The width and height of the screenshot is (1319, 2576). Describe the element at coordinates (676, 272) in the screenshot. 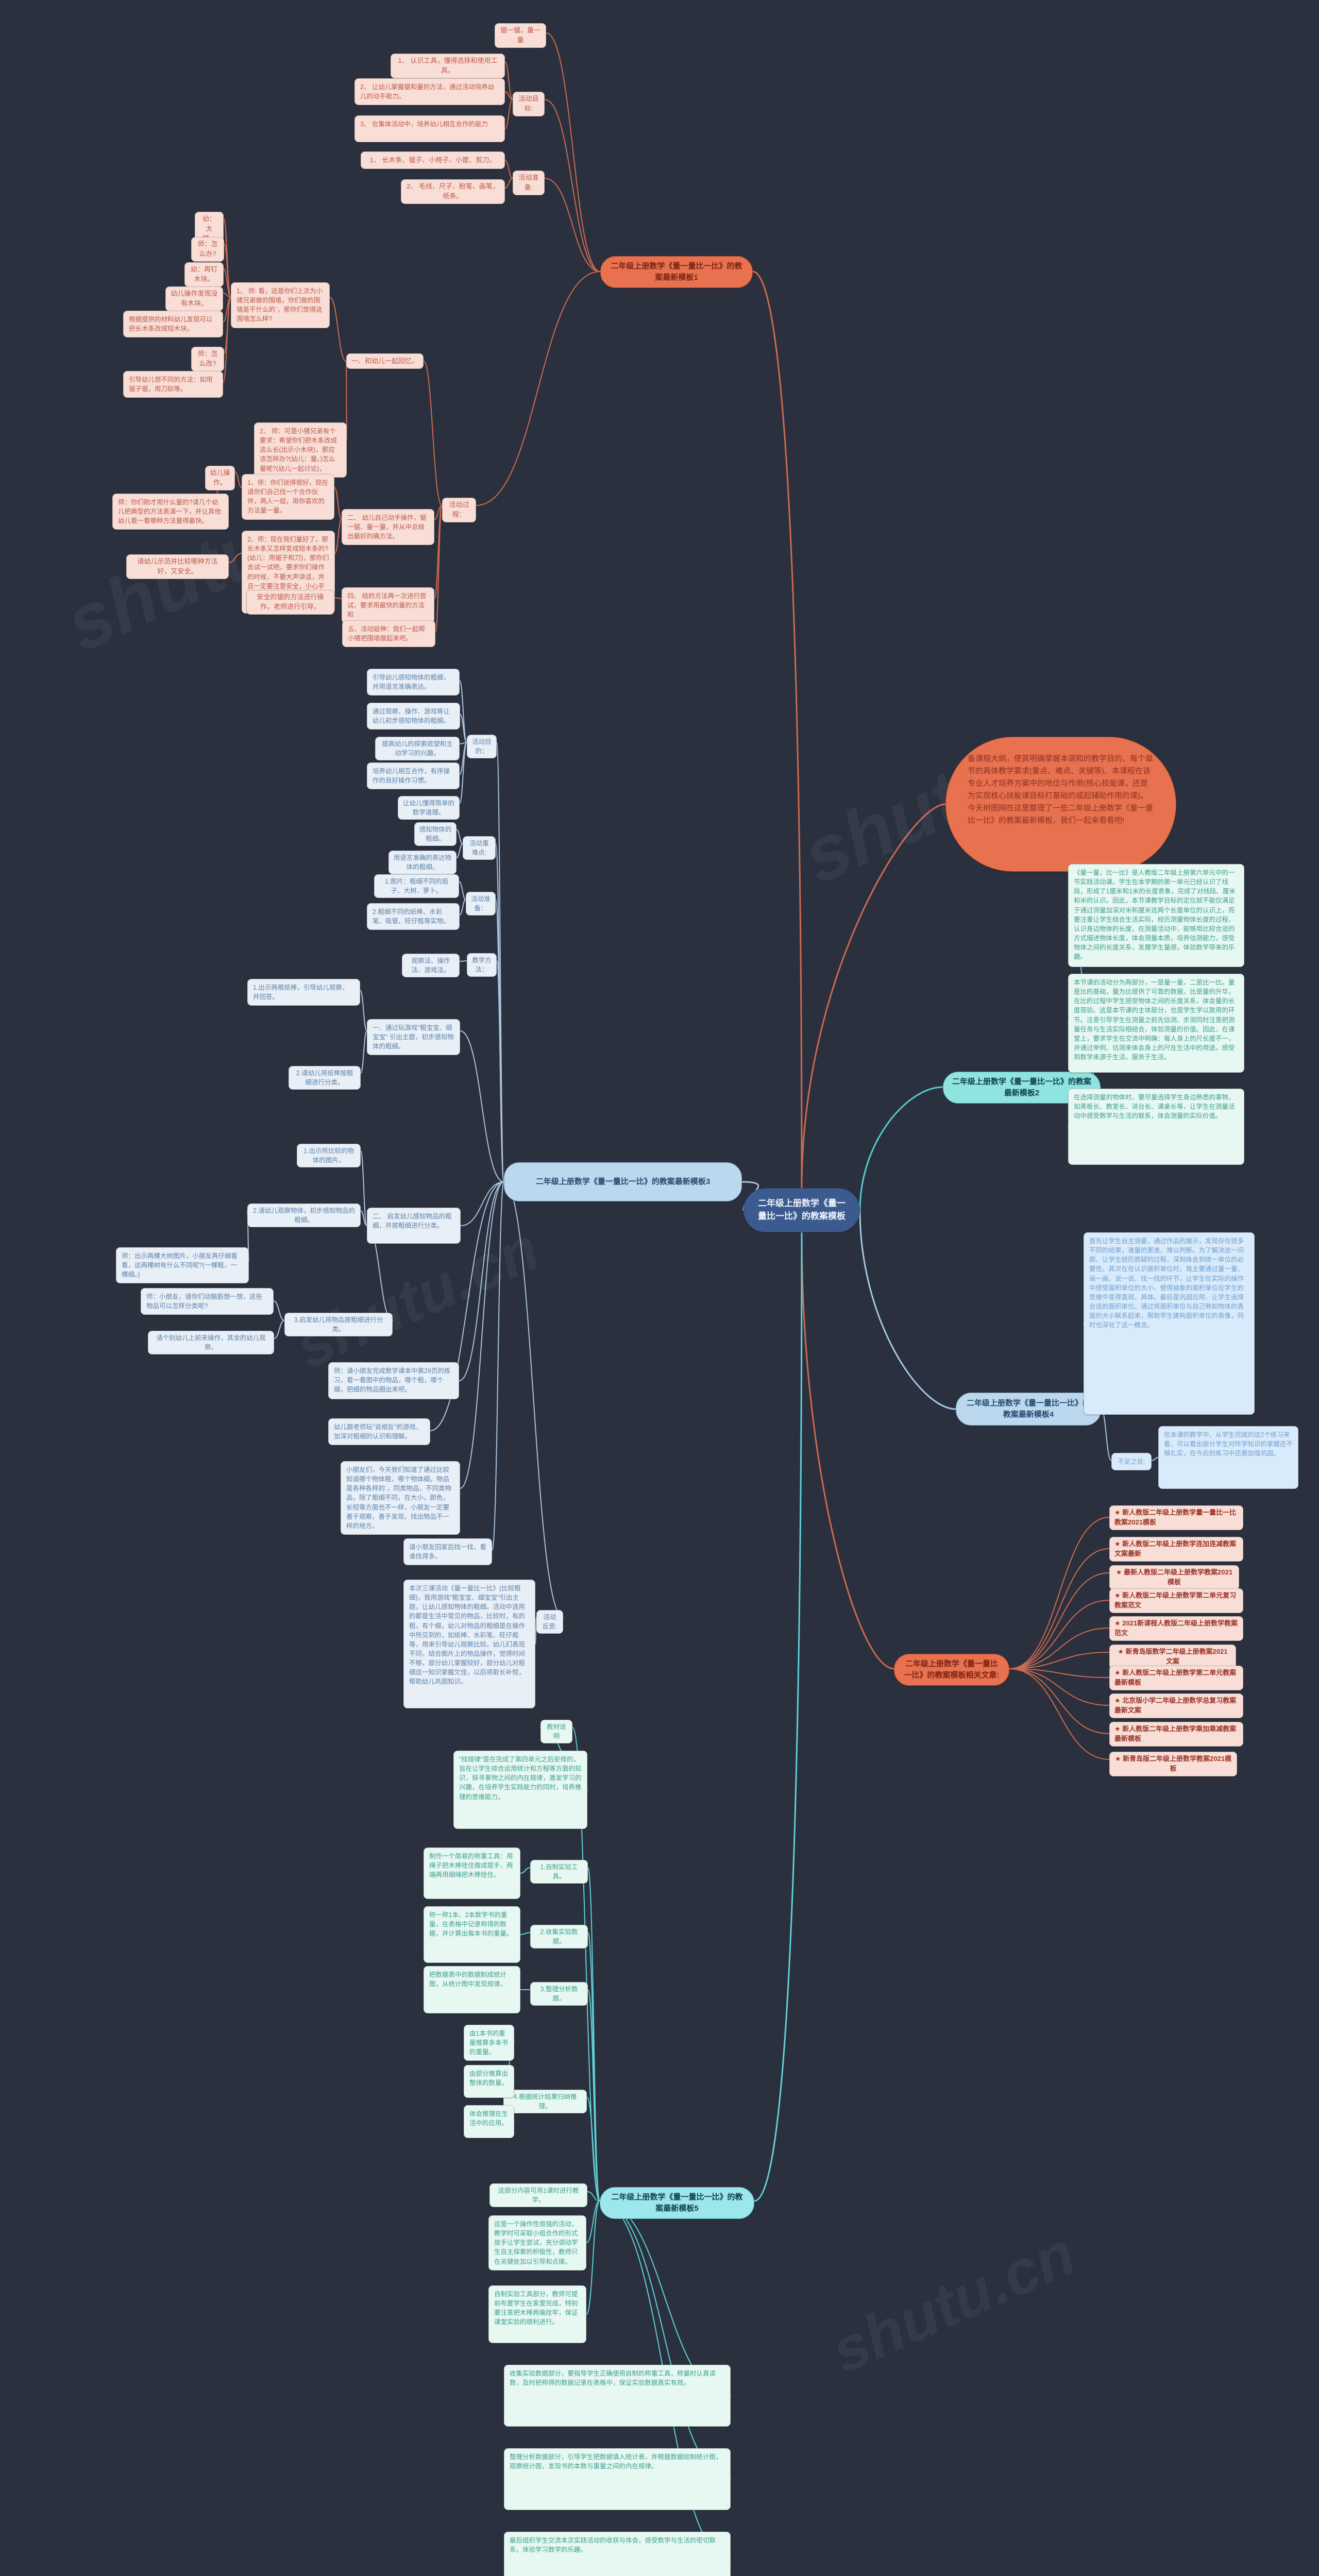

I see `mindmap-node-aLabel: 二年级上册数学《量一量比一比》的教案最新模板1` at that location.